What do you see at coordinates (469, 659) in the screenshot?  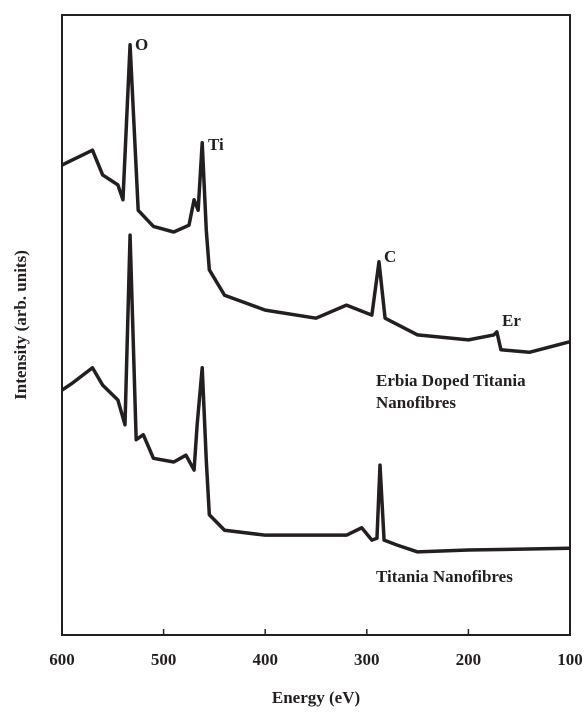 I see `x-tick-label: 200` at bounding box center [469, 659].